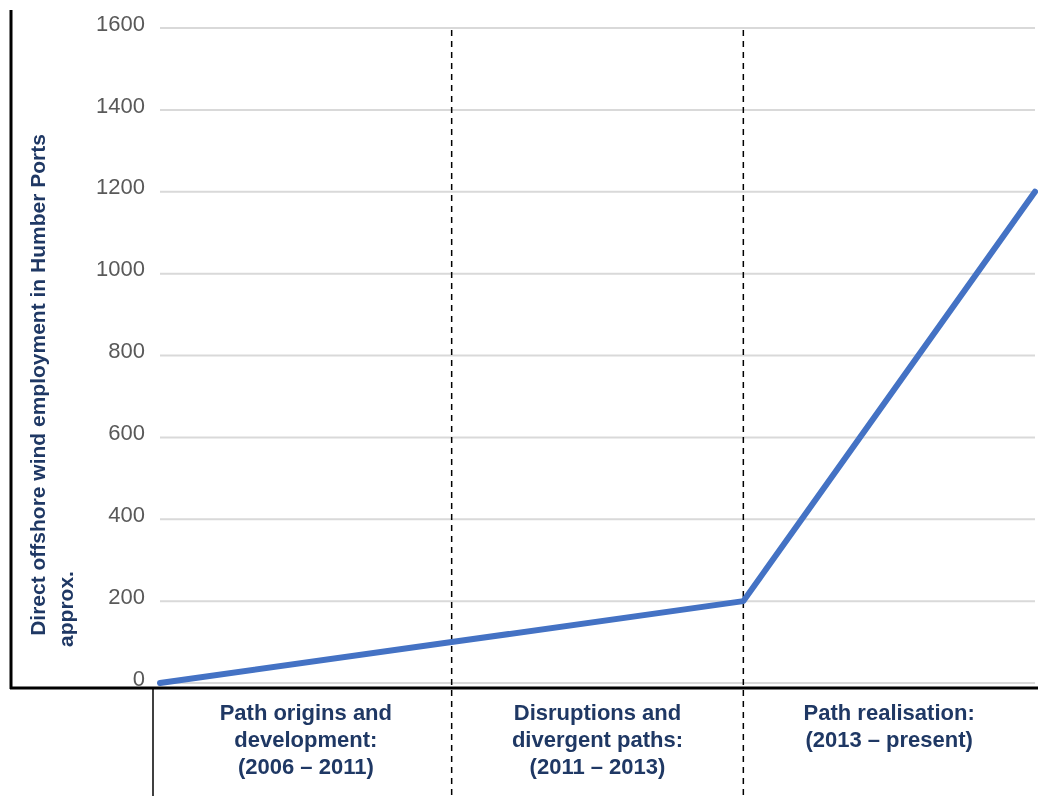 The image size is (1038, 796). I want to click on y-tick-label: 1200, so click(120, 187).